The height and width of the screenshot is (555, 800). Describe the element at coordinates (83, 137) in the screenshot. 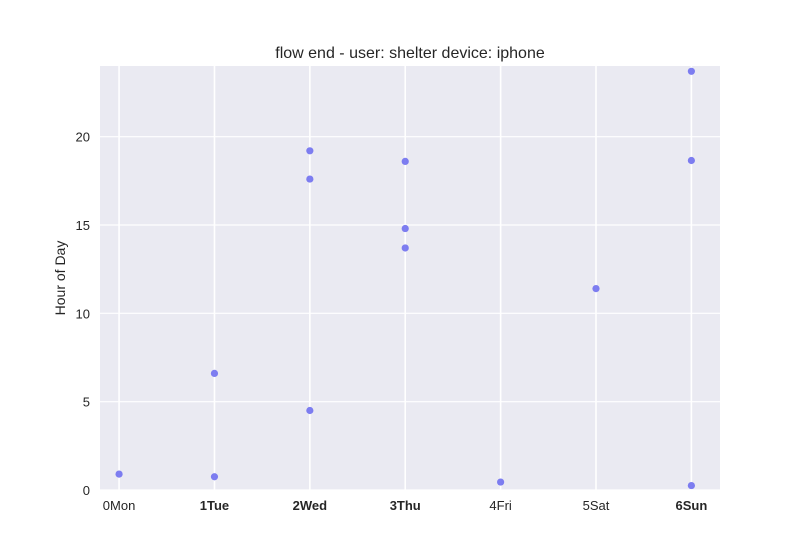

I see `y-tick-label: 20` at that location.